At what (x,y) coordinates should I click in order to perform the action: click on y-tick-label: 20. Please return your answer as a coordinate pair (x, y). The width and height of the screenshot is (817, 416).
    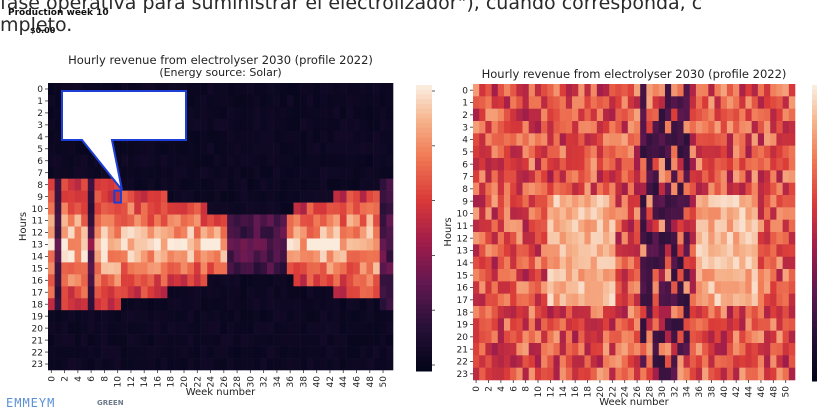
    Looking at the image, I should click on (38, 329).